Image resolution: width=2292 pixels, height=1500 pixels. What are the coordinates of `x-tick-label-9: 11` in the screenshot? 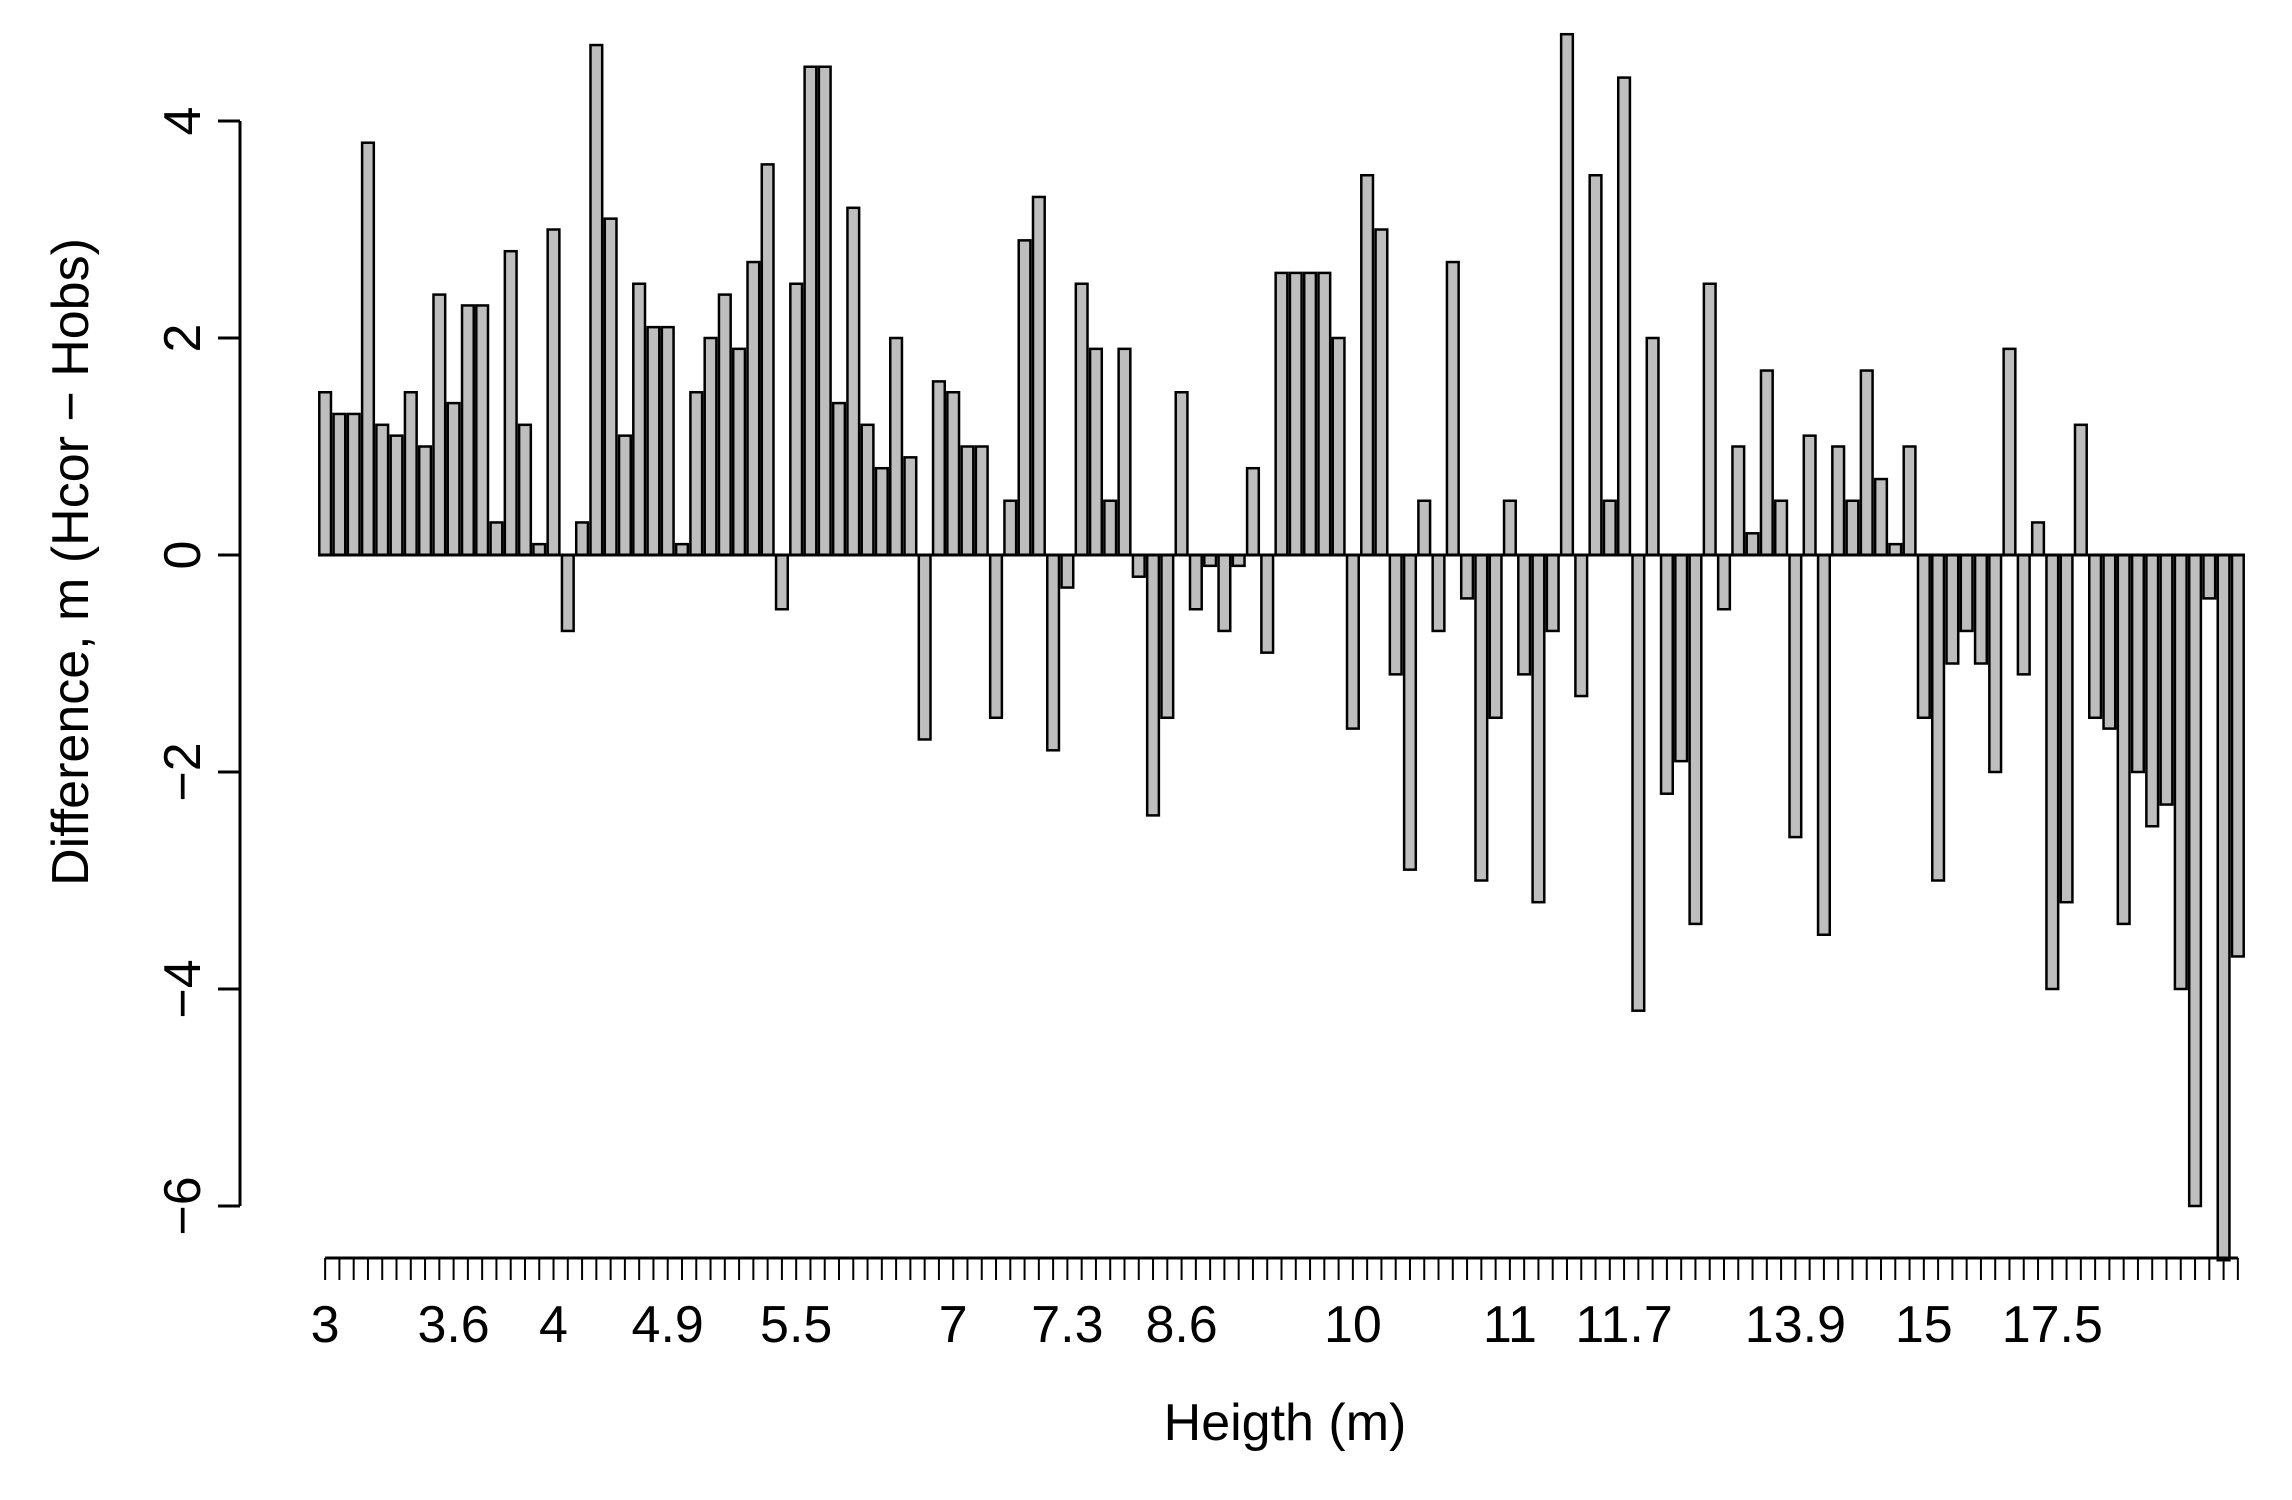 It's located at (1510, 1325).